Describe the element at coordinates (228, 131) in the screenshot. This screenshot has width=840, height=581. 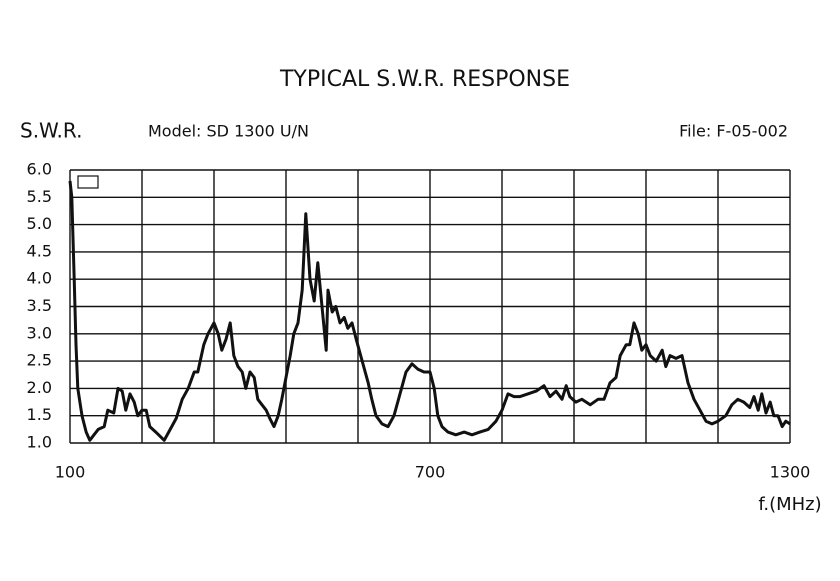
I see `model-label: Model: SD 1300 U/N` at that location.